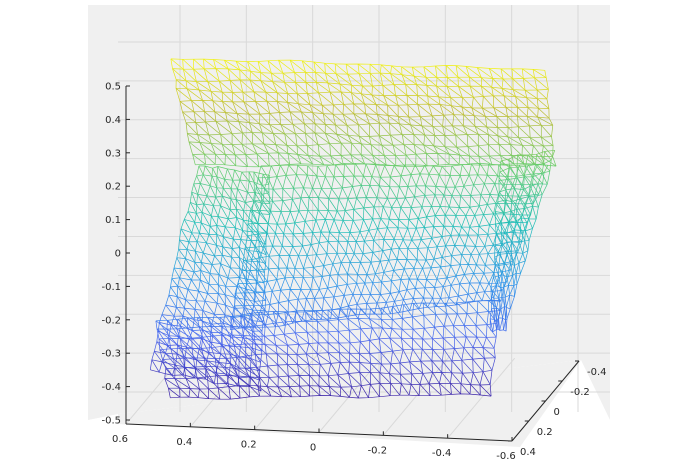 The width and height of the screenshot is (695, 468). What do you see at coordinates (111, 421) in the screenshot?
I see `z-tick-label: -0.5` at bounding box center [111, 421].